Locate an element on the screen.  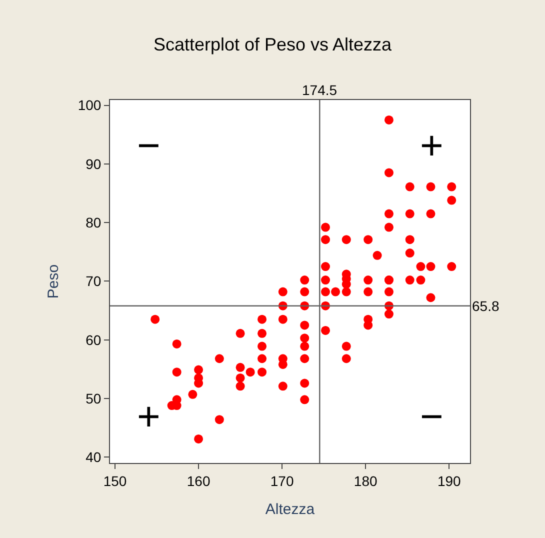
y-tick-label: 40 is located at coordinates (94, 457).